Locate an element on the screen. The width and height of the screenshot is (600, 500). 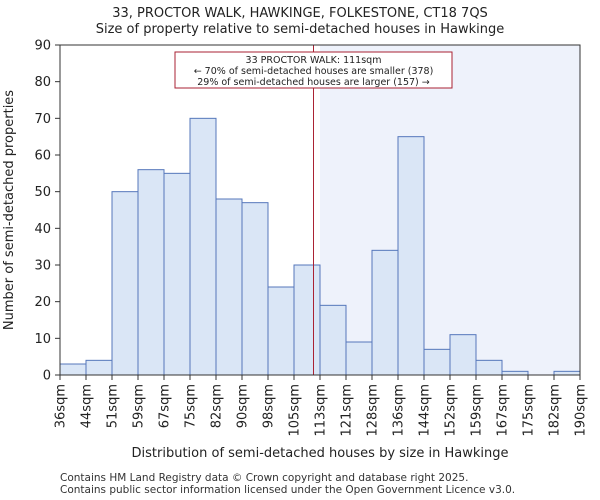
x-tick-label: 190sqm is located at coordinates (581, 410).